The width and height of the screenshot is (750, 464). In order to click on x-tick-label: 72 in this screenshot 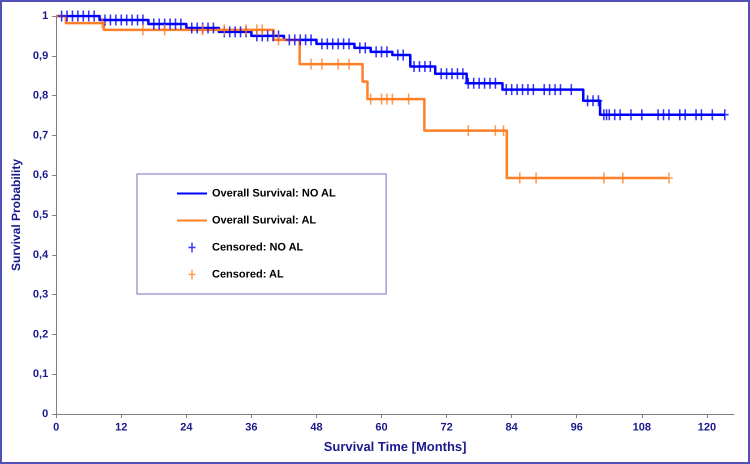, I will do `click(446, 428)`.